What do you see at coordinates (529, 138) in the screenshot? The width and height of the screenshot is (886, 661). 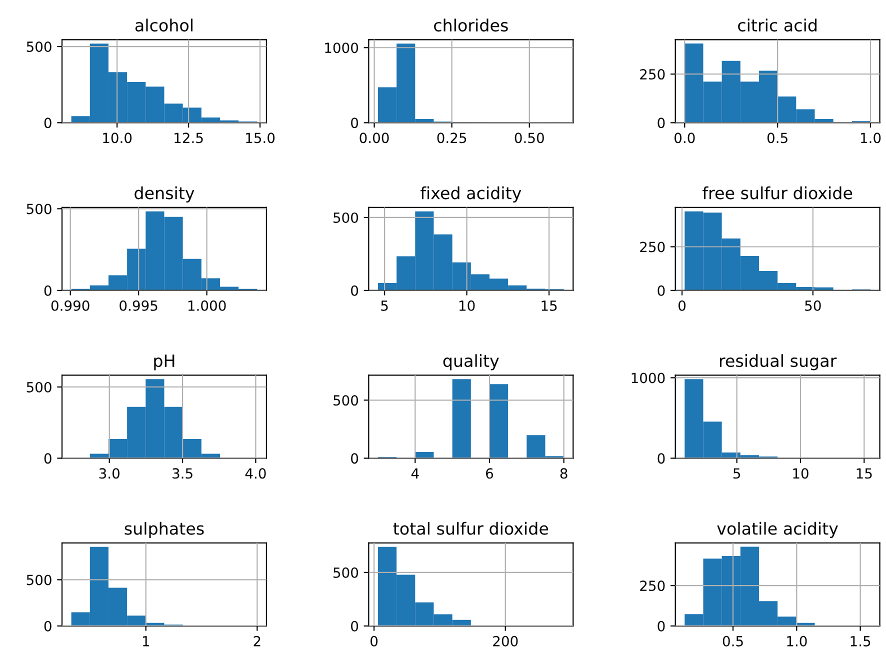 I see `x-tick-label: 0.50` at bounding box center [529, 138].